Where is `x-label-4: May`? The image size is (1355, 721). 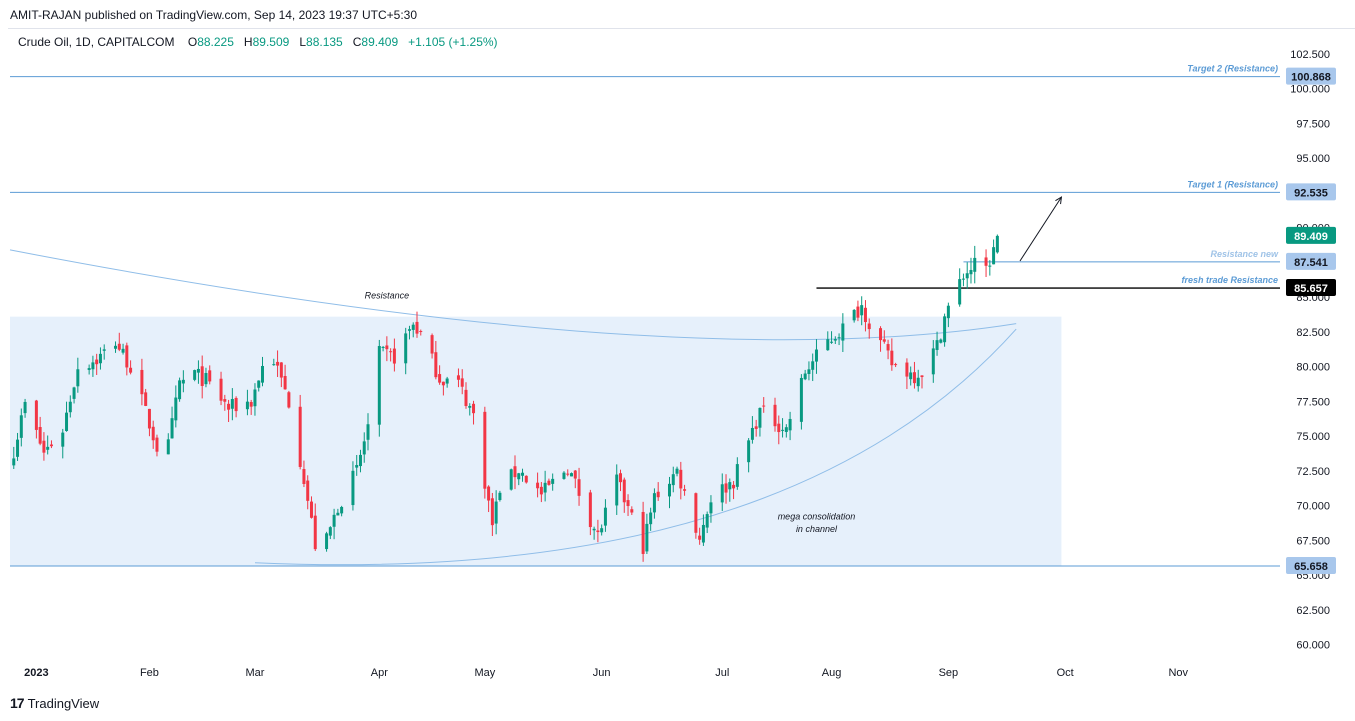
x-label-4: May is located at coordinates (484, 673).